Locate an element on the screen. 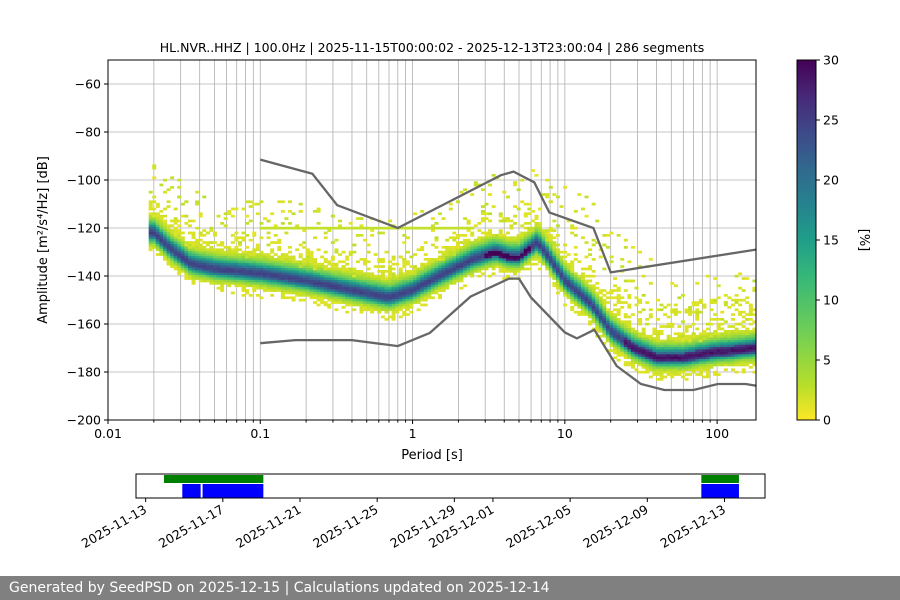  date-tick-label: 2025-11-25 is located at coordinates (345, 526).